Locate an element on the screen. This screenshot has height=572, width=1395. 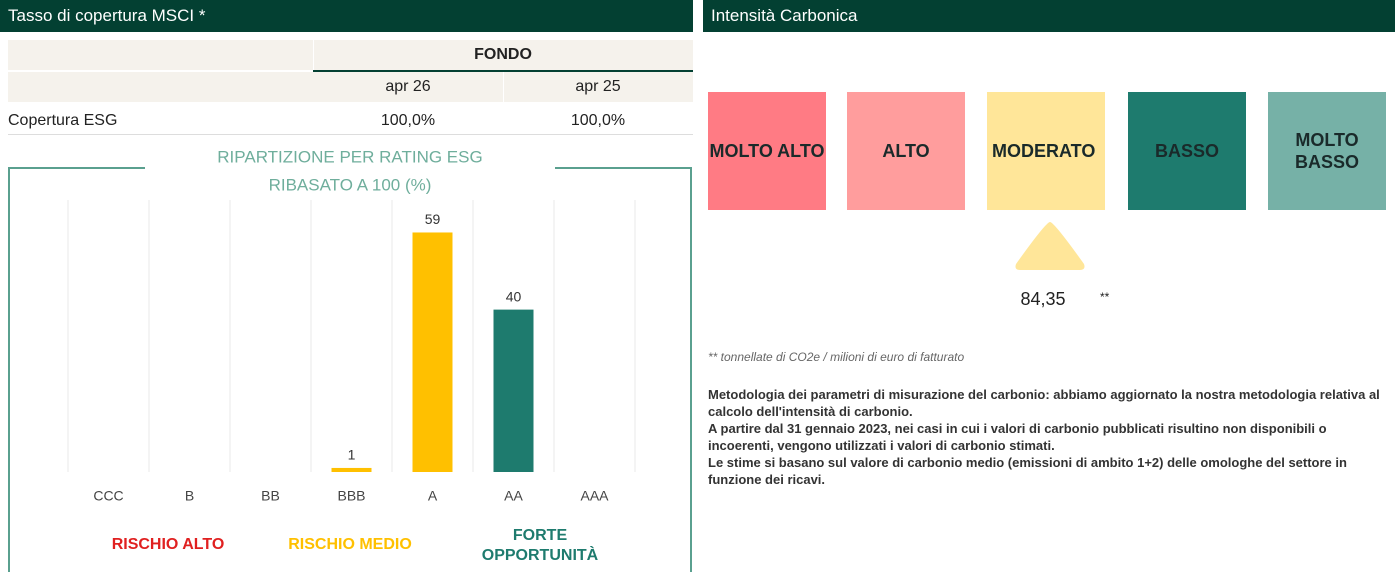
group-header: FONDO is located at coordinates (503, 54).